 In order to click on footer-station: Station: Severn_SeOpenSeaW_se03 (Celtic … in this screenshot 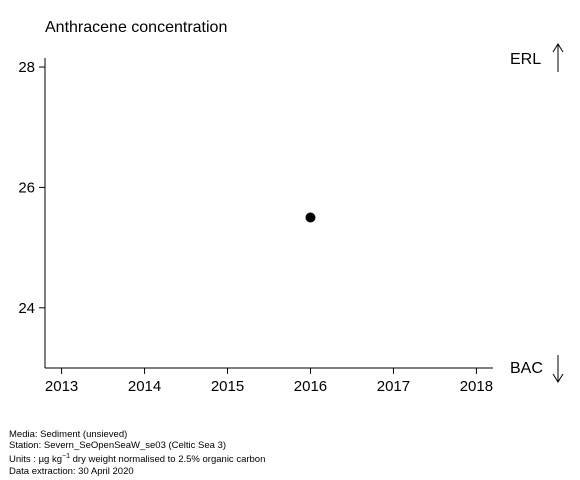, I will do `click(118, 446)`.